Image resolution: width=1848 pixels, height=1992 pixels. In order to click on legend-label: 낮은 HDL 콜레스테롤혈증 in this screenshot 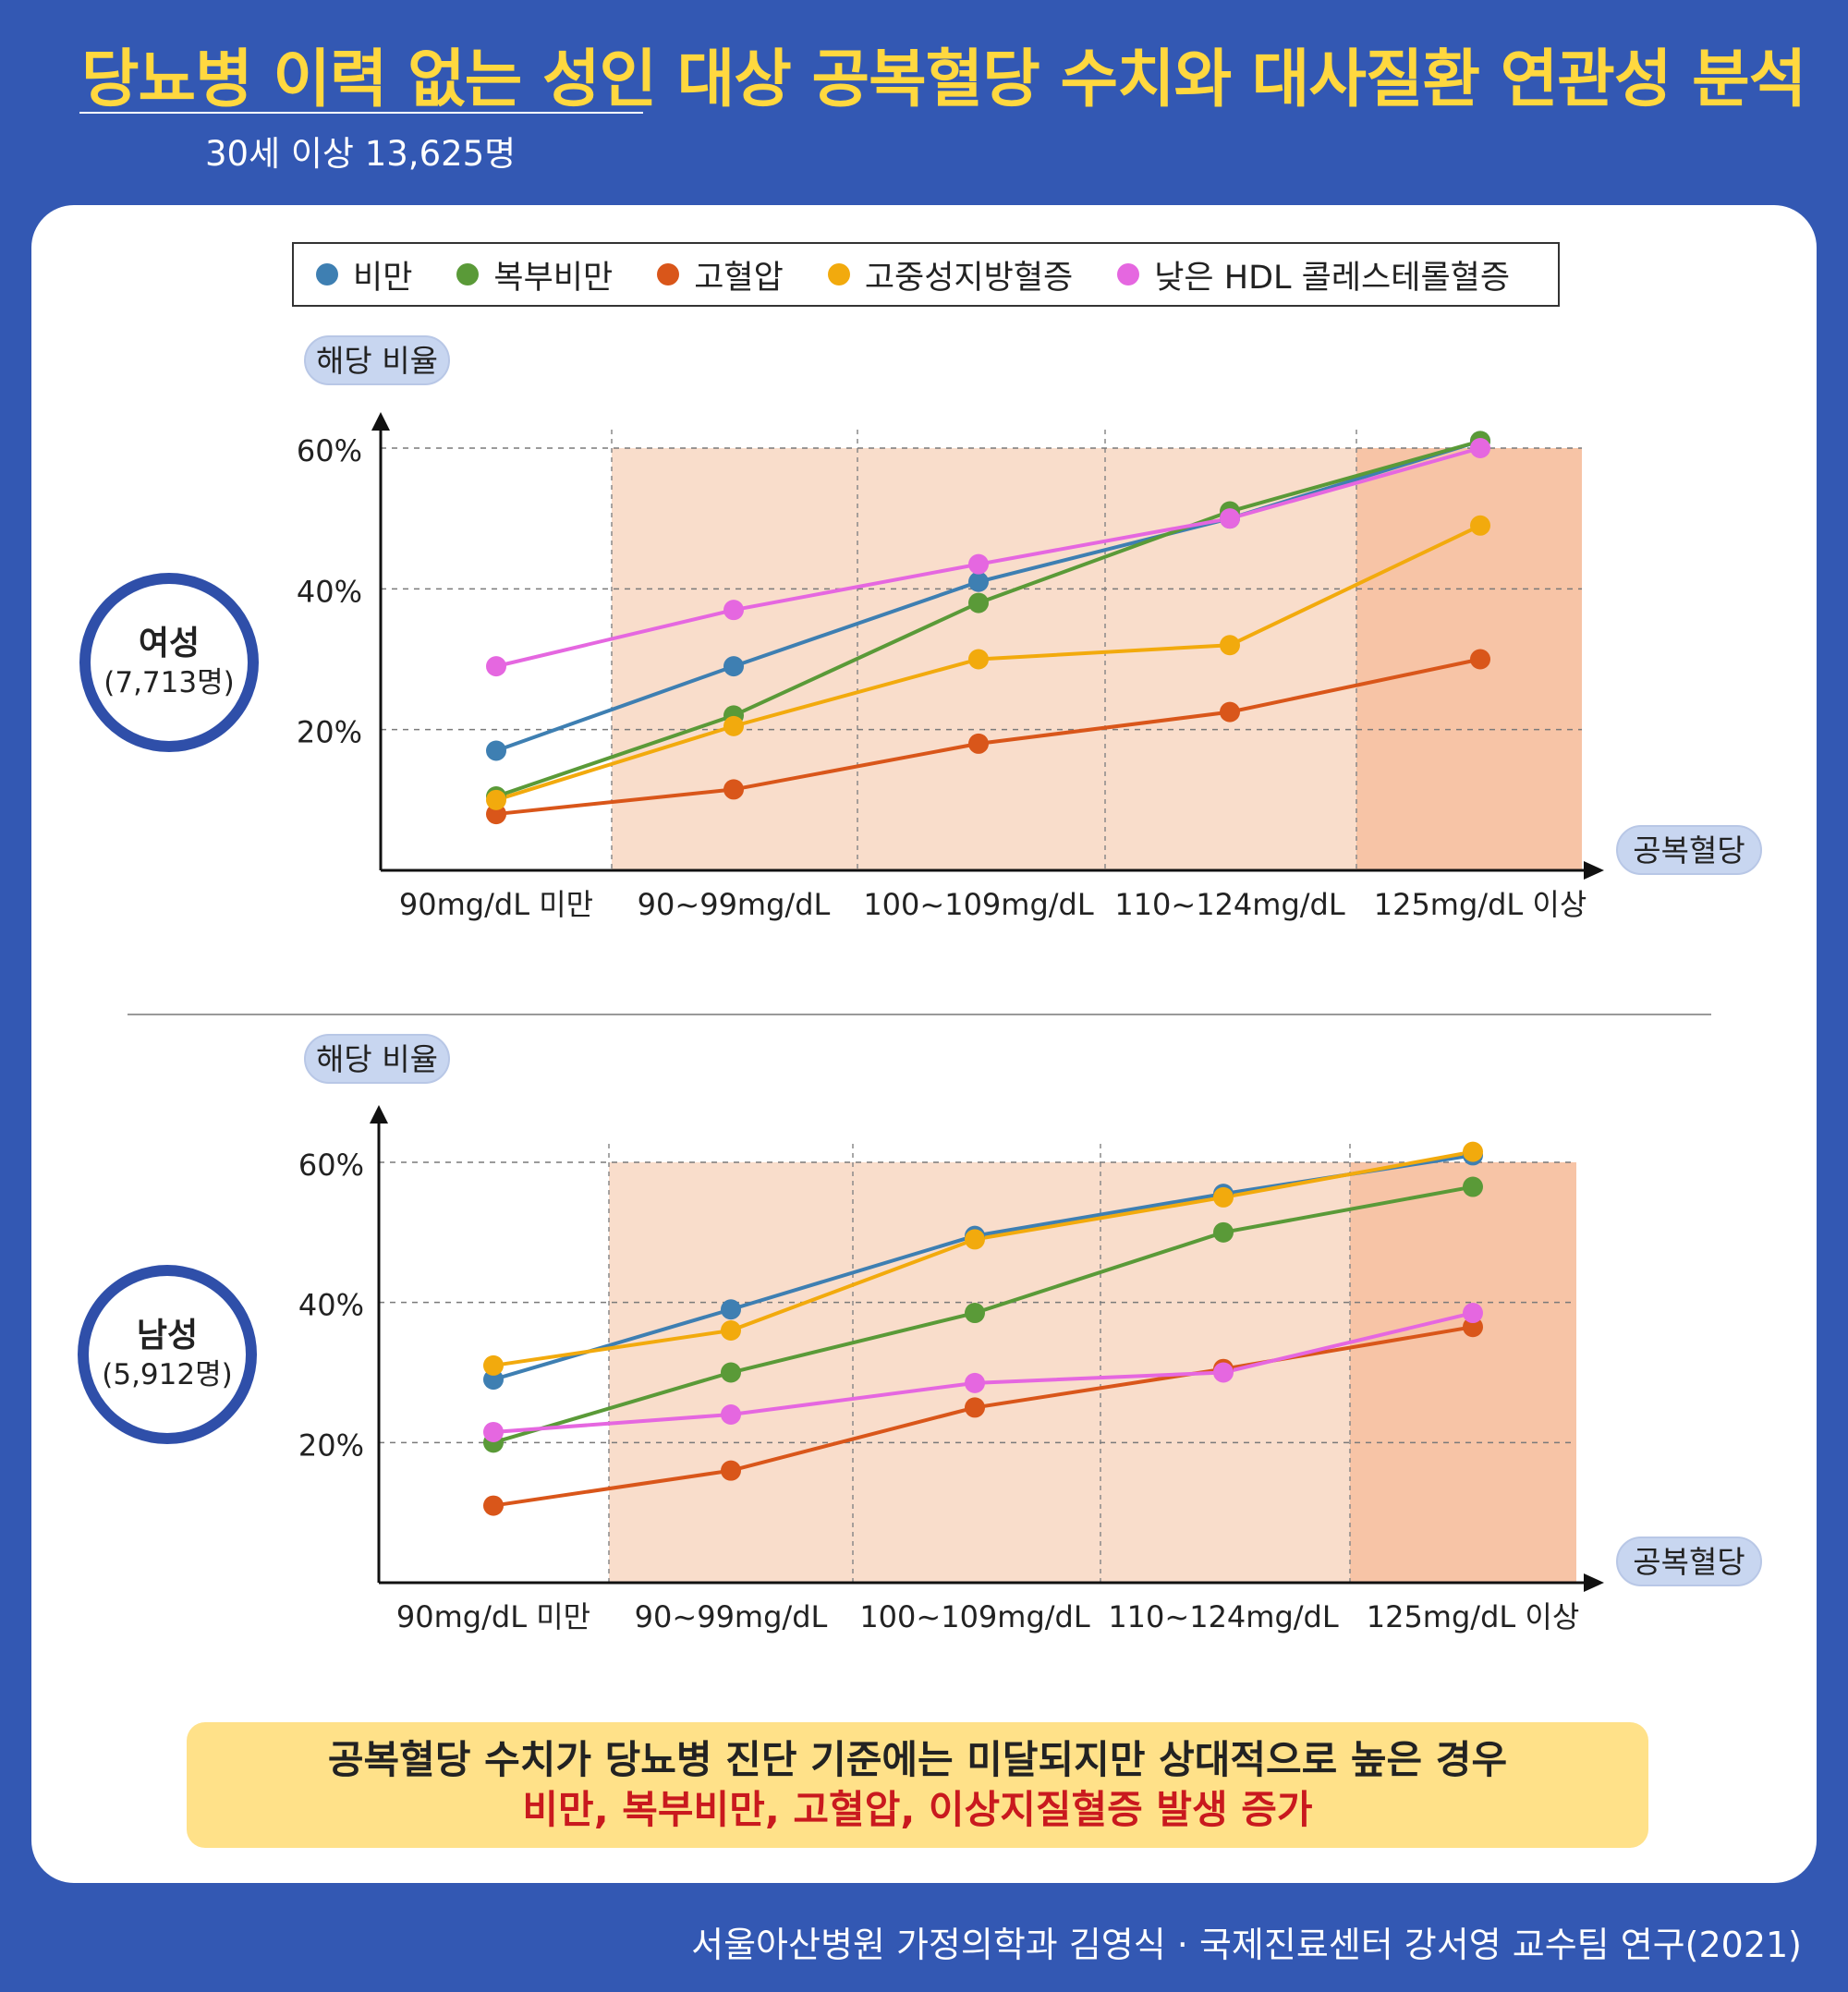, I will do `click(1332, 278)`.